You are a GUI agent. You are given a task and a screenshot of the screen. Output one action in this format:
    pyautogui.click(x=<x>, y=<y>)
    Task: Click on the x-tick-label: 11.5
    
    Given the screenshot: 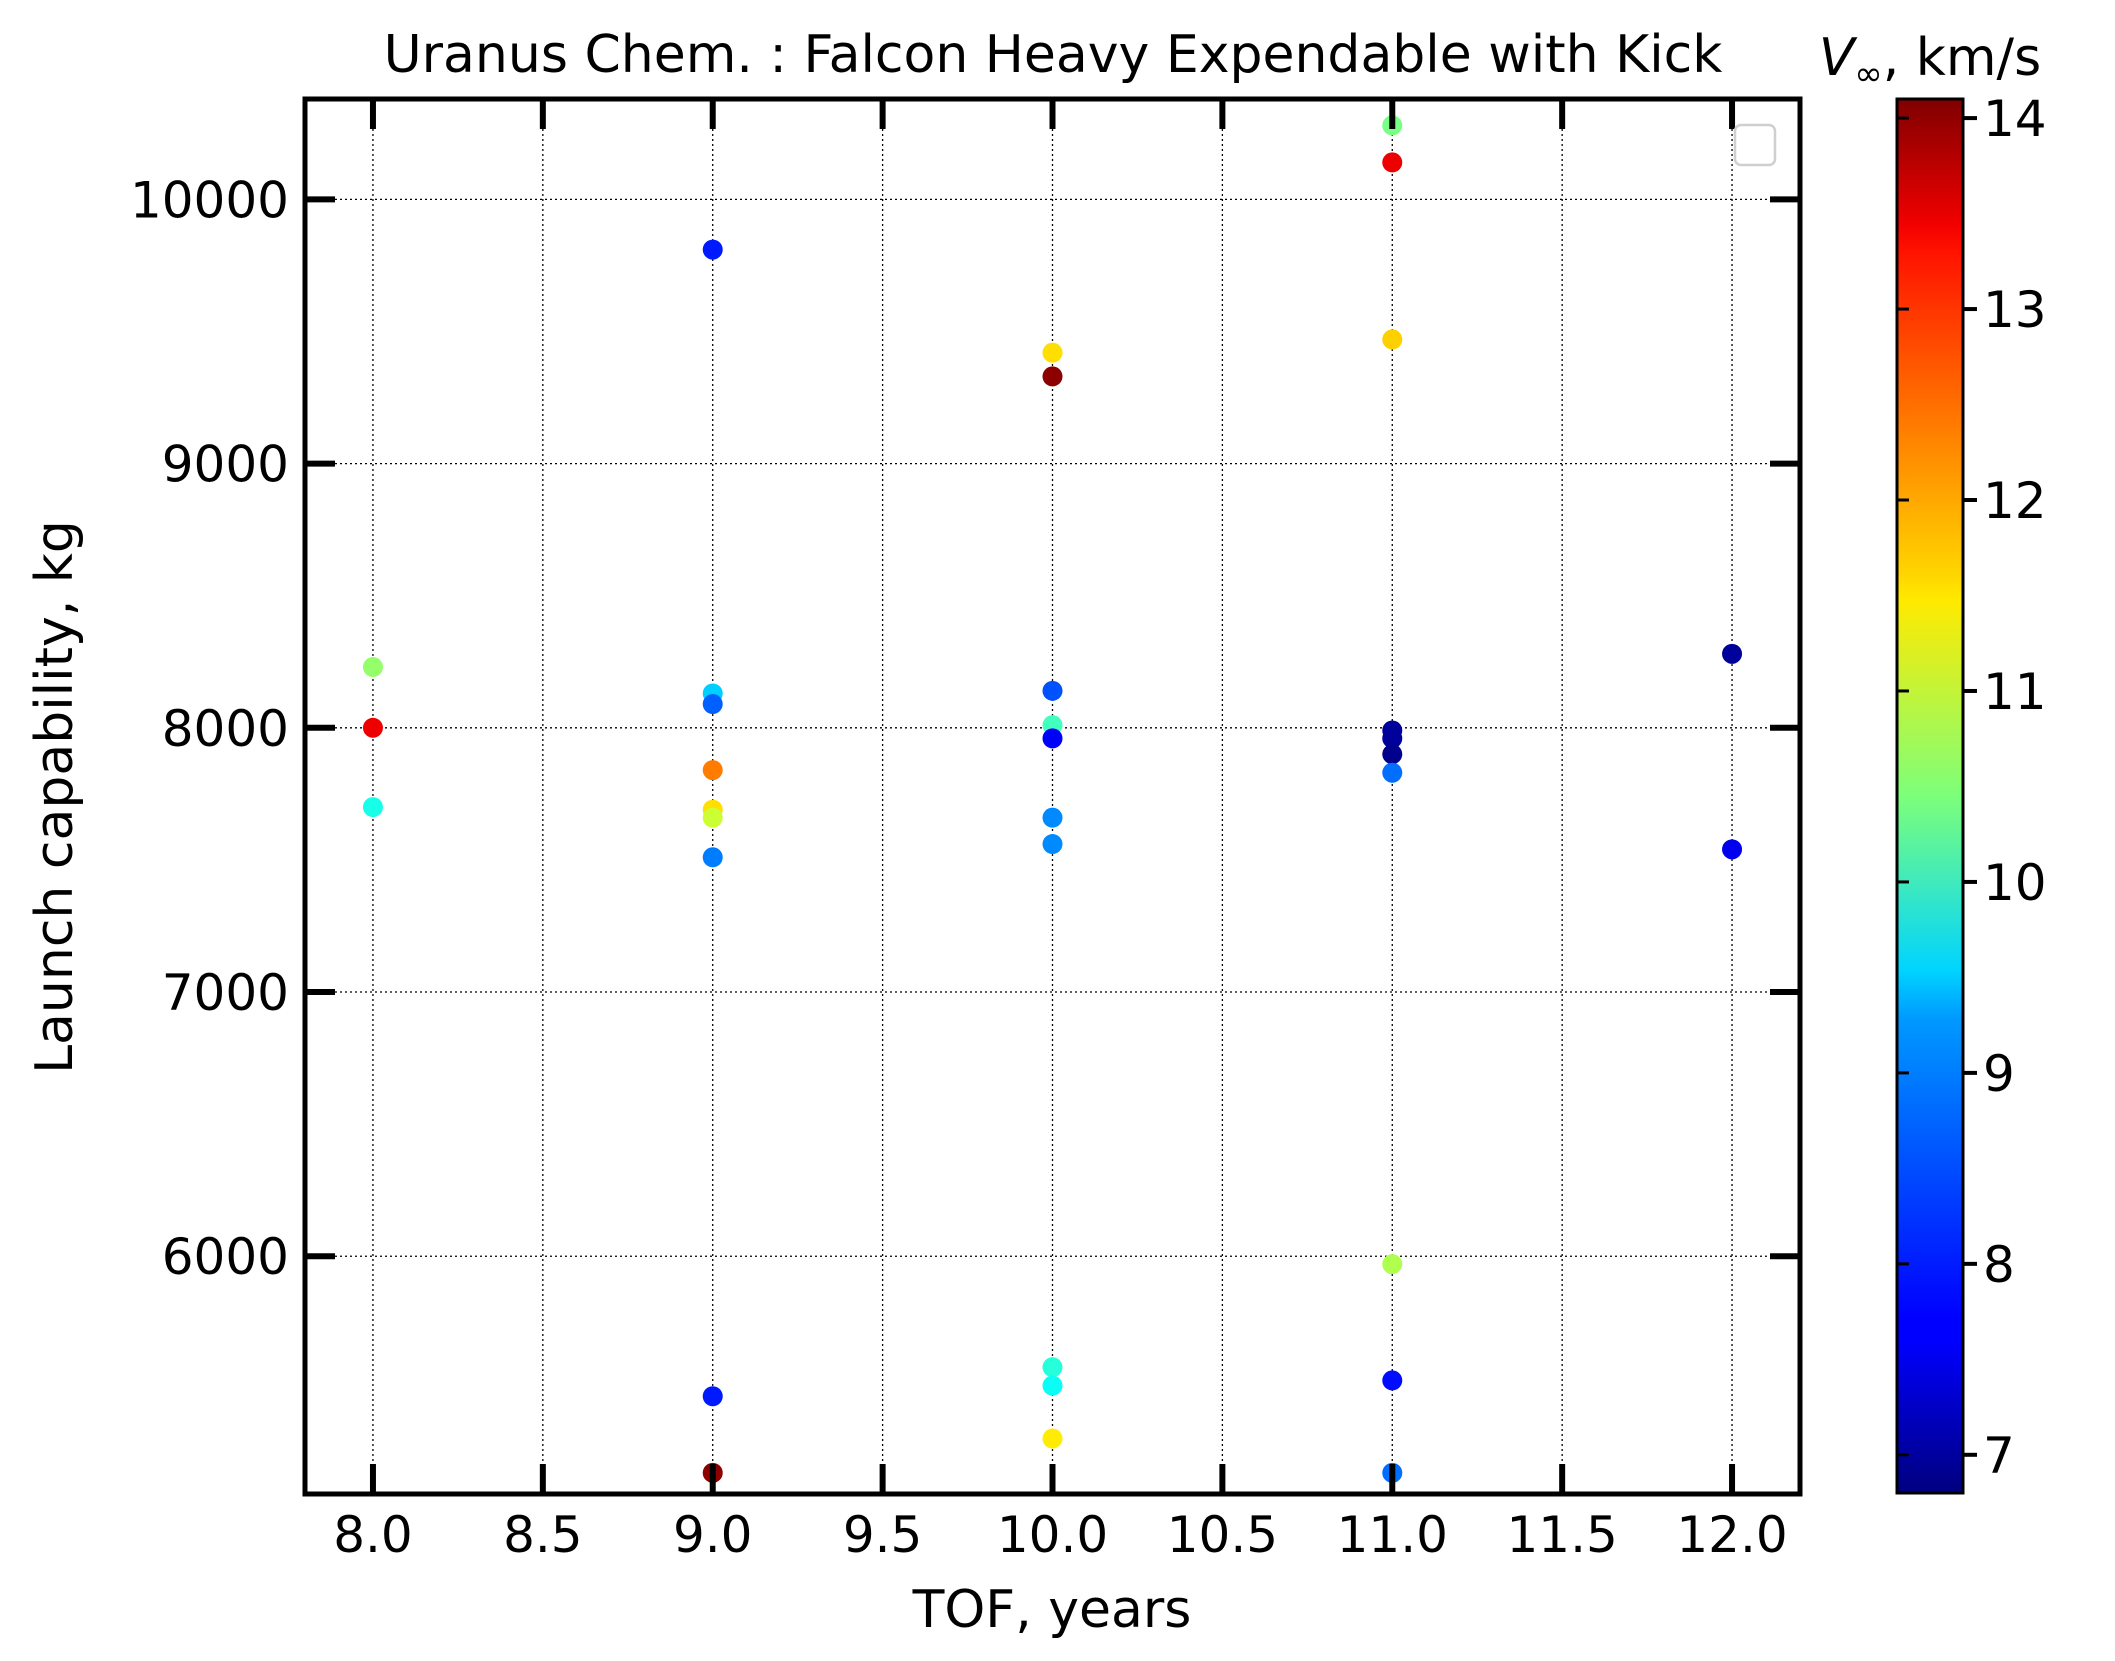 What is the action you would take?
    pyautogui.click(x=1561, y=1535)
    